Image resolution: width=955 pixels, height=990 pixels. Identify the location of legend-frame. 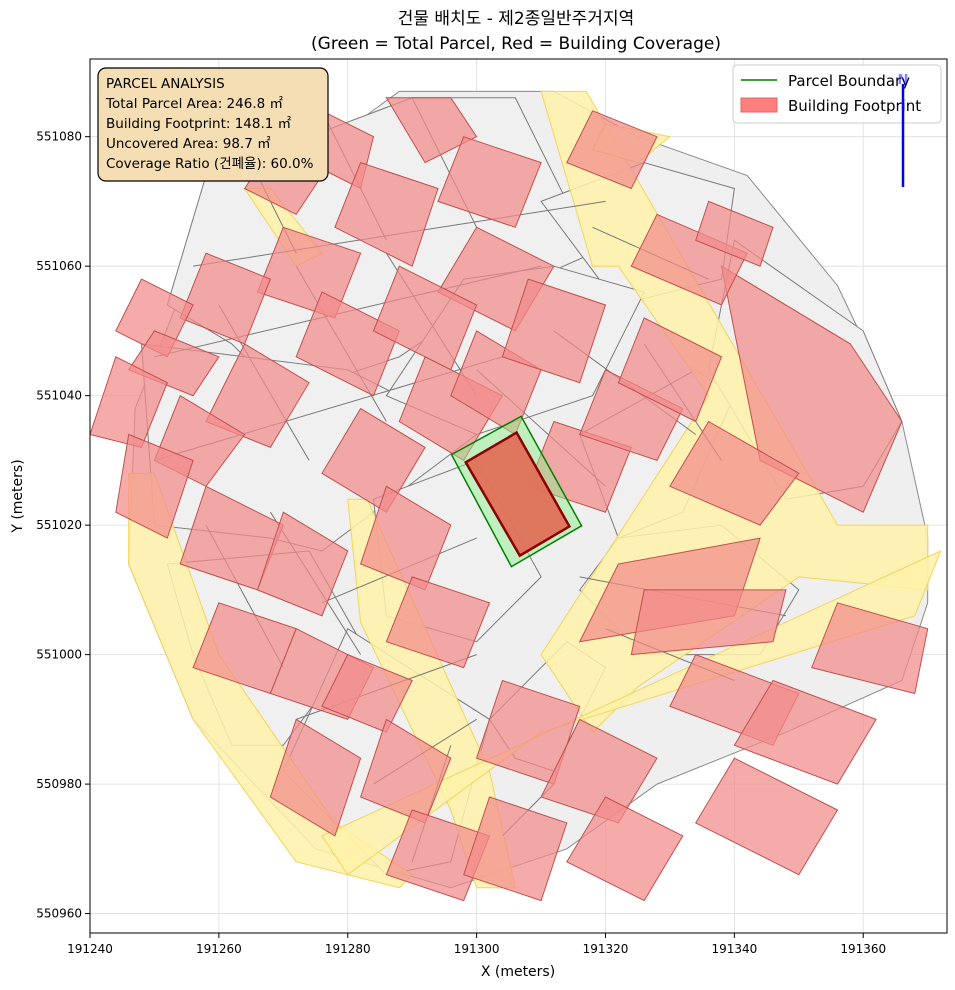
(837, 94).